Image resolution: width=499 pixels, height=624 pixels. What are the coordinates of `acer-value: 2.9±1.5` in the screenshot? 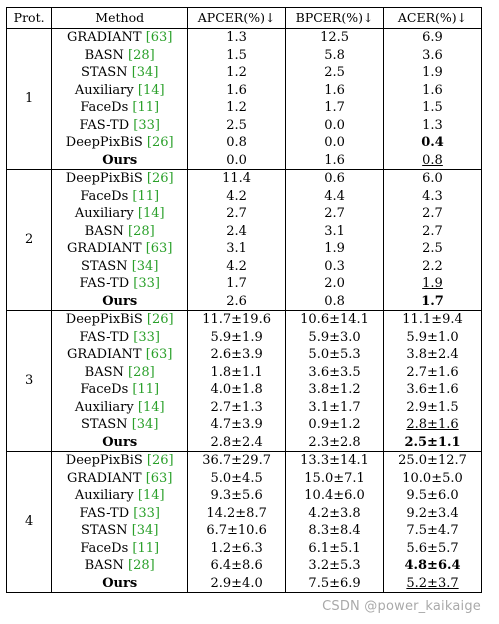 It's located at (432, 407).